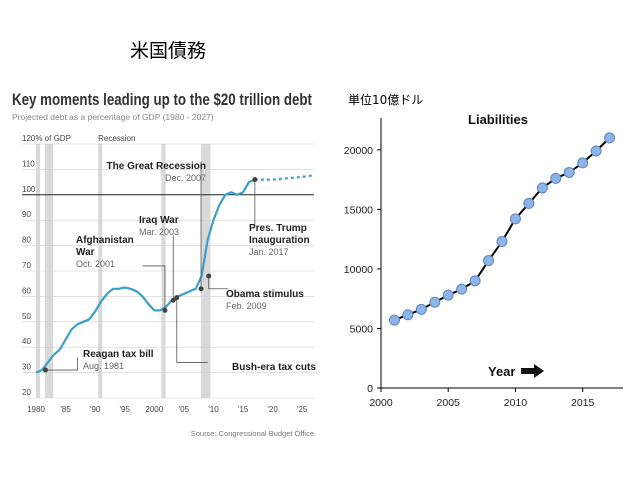 The image size is (640, 480). Describe the element at coordinates (125, 409) in the screenshot. I see `x-tick-label: '95` at that location.